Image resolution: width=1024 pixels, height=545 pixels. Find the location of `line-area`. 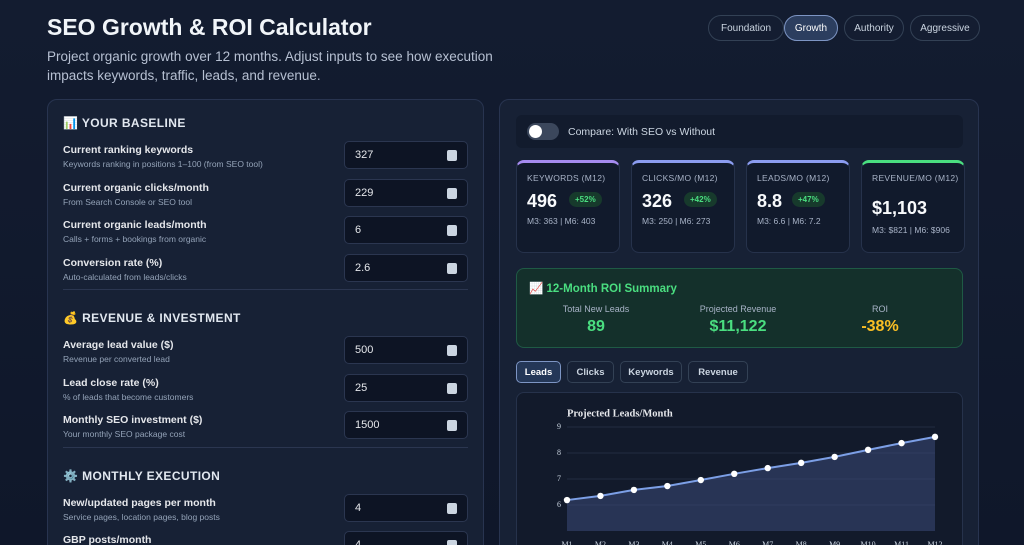

line-area is located at coordinates (751, 483).